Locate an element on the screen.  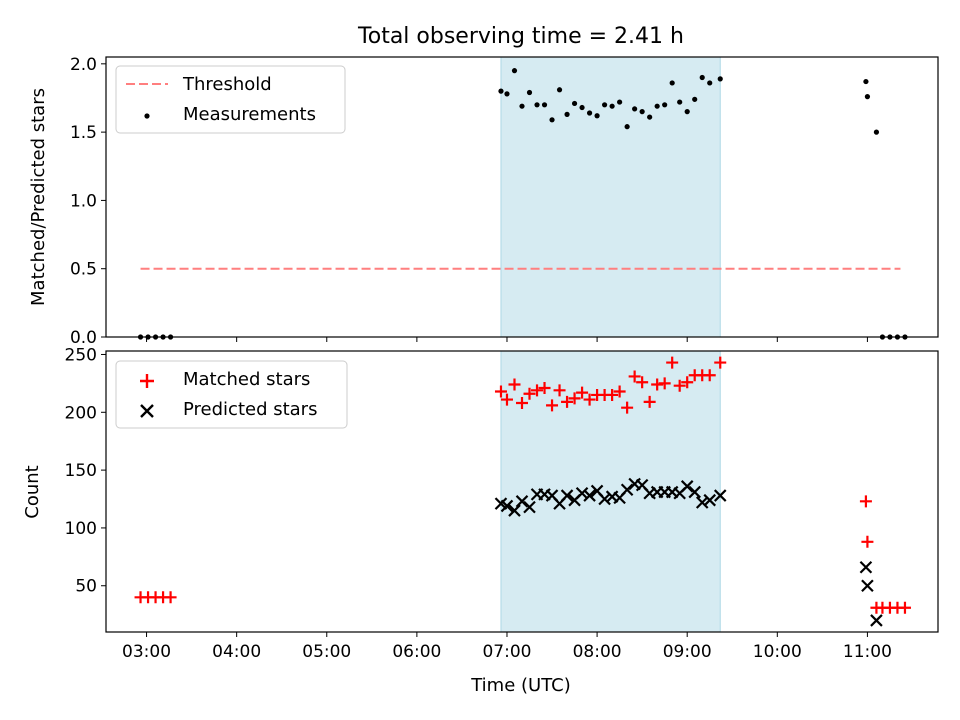
x-tick-label: 03:00 is located at coordinates (146, 652).